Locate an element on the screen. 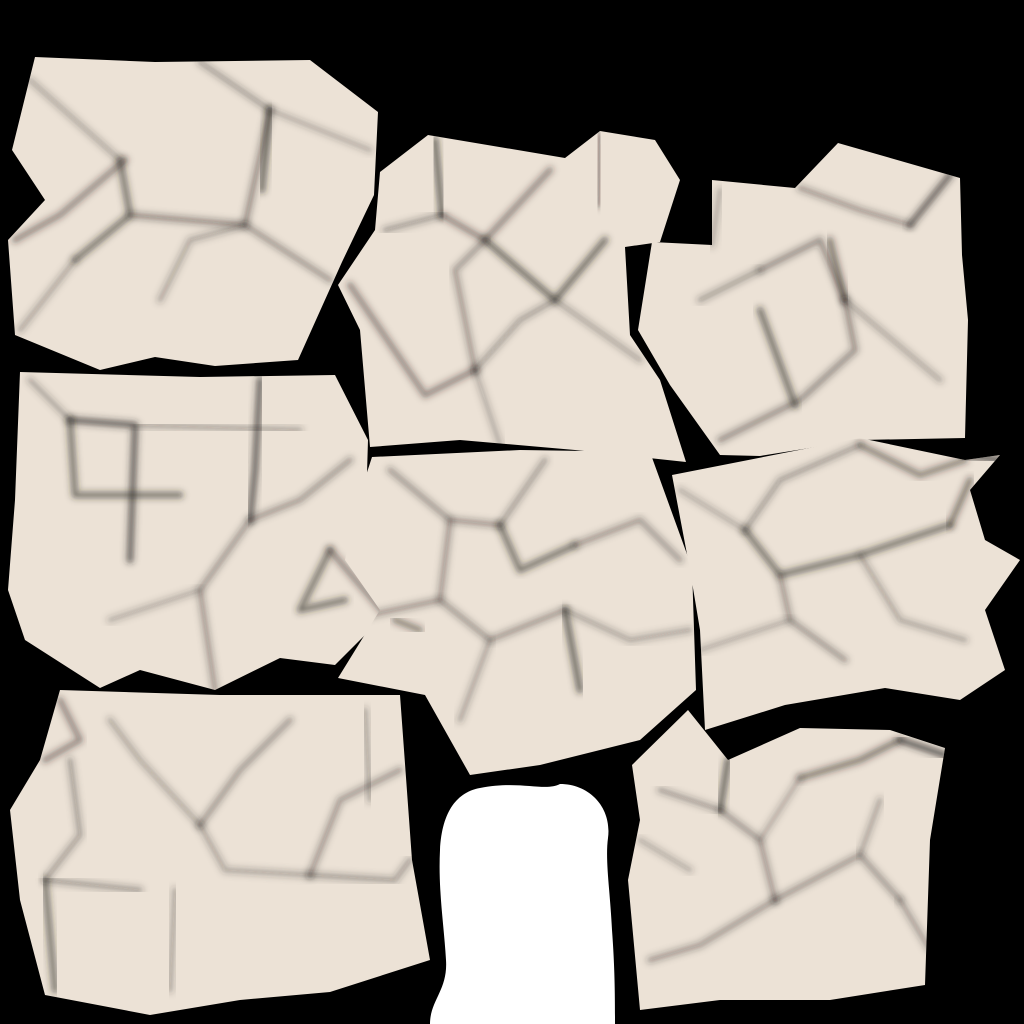 The image size is (1024, 1024). tile-2-creases is located at coordinates (495, 290).